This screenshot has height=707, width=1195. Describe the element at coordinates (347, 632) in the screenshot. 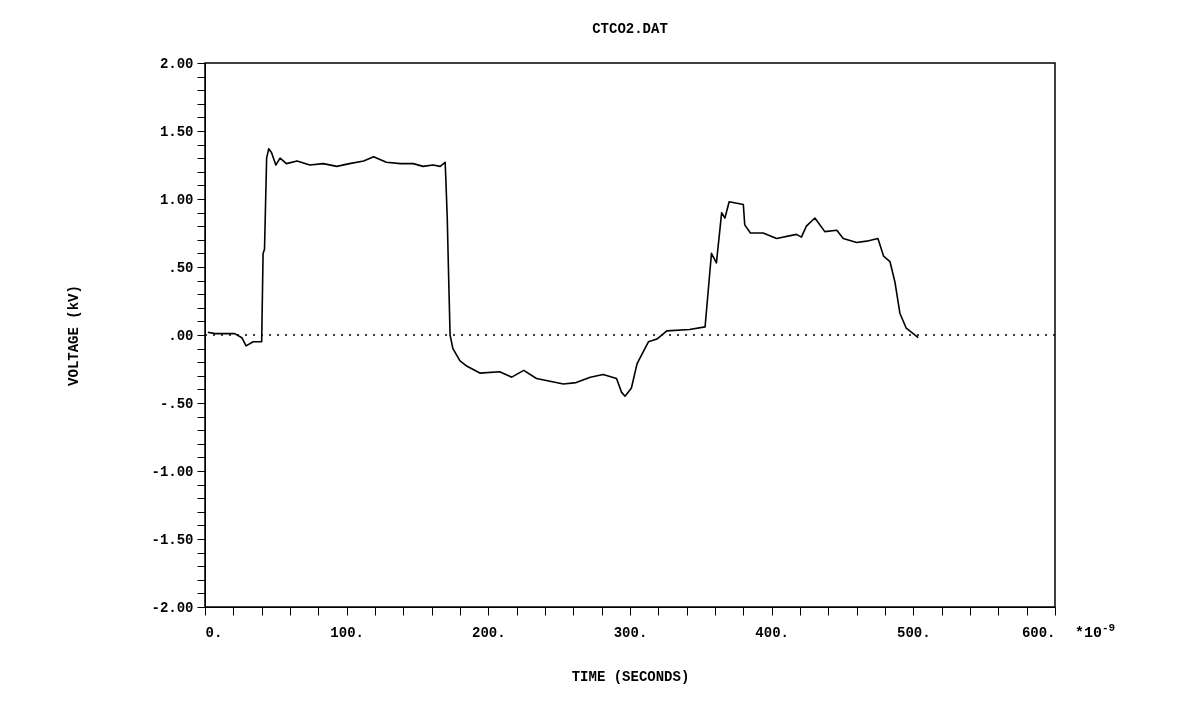

I see `x-tick-label: 100.` at that location.